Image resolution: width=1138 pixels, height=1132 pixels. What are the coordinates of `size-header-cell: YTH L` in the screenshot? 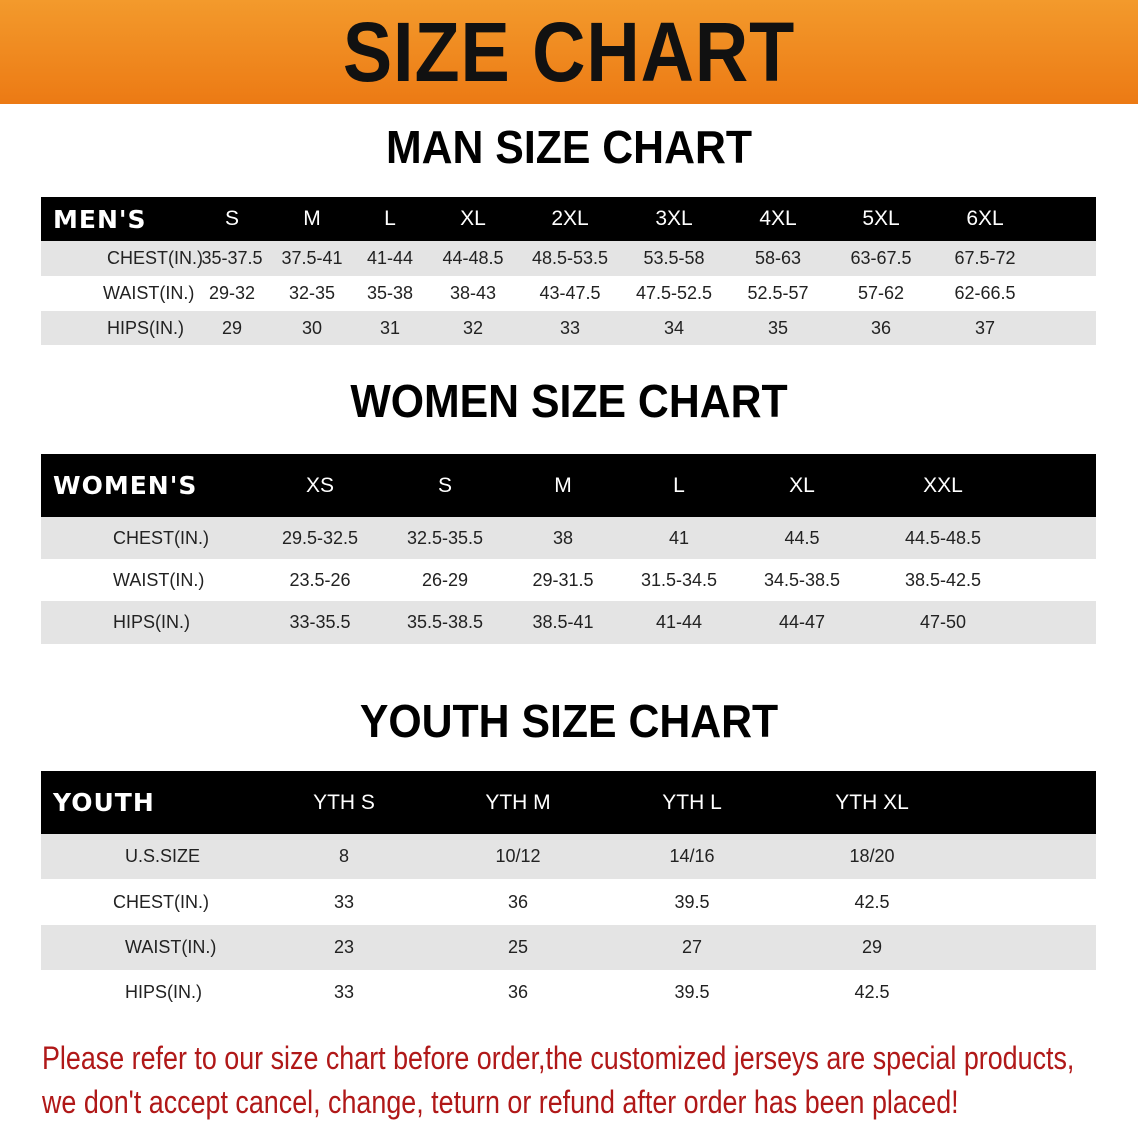 It's located at (692, 802).